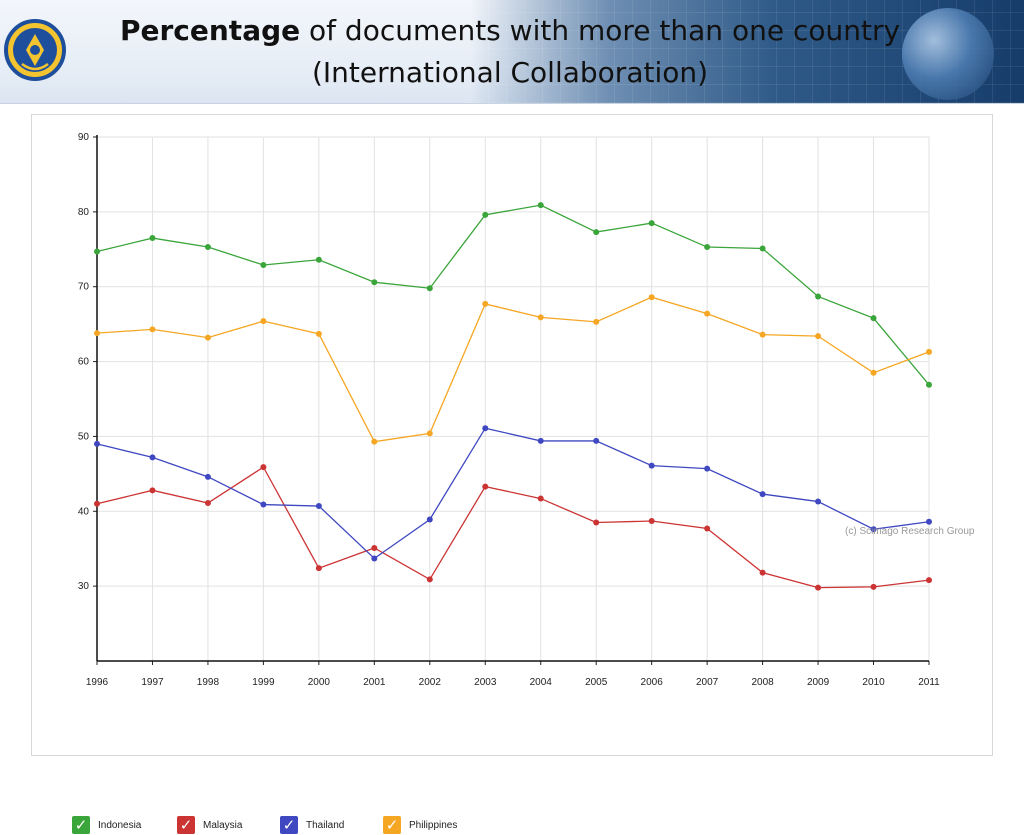 The width and height of the screenshot is (1024, 835). What do you see at coordinates (430, 682) in the screenshot?
I see `x-tick-label: 2002` at bounding box center [430, 682].